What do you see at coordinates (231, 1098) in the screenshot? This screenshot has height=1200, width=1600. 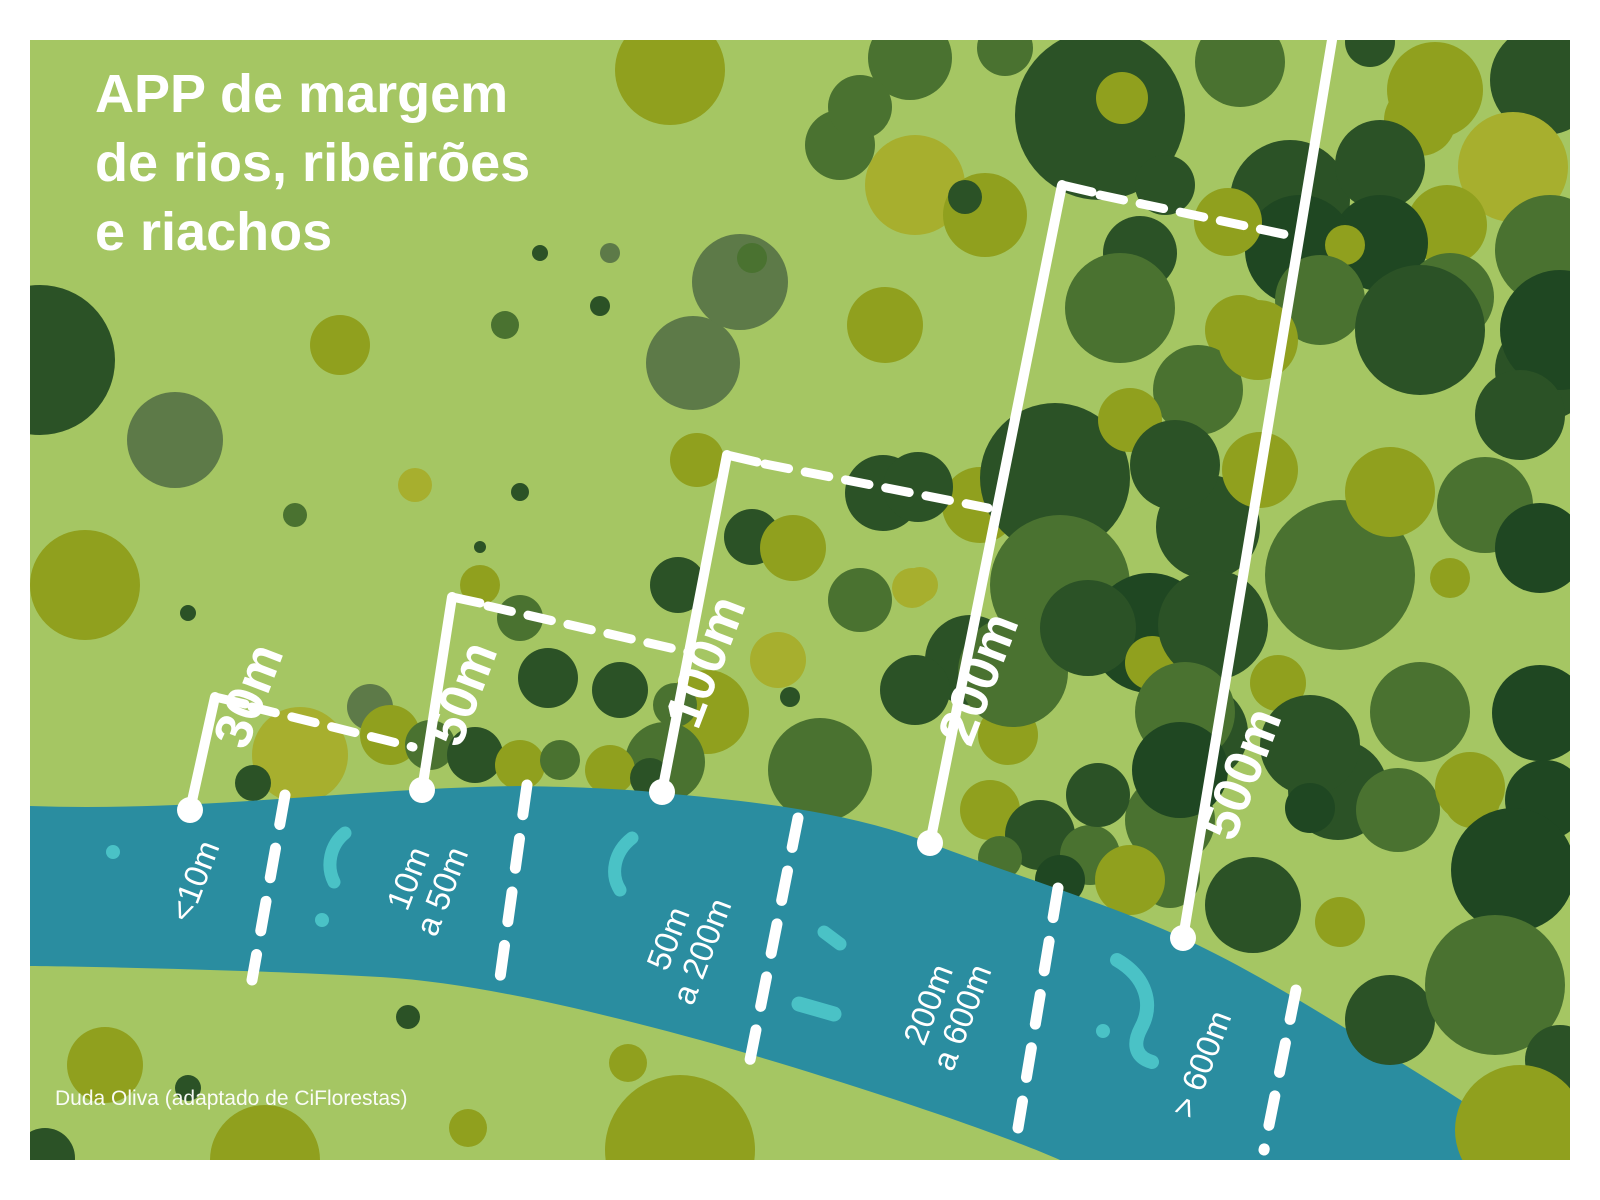 I see `credit-text: Duda Oliva (adaptado de CiFlorestas)` at bounding box center [231, 1098].